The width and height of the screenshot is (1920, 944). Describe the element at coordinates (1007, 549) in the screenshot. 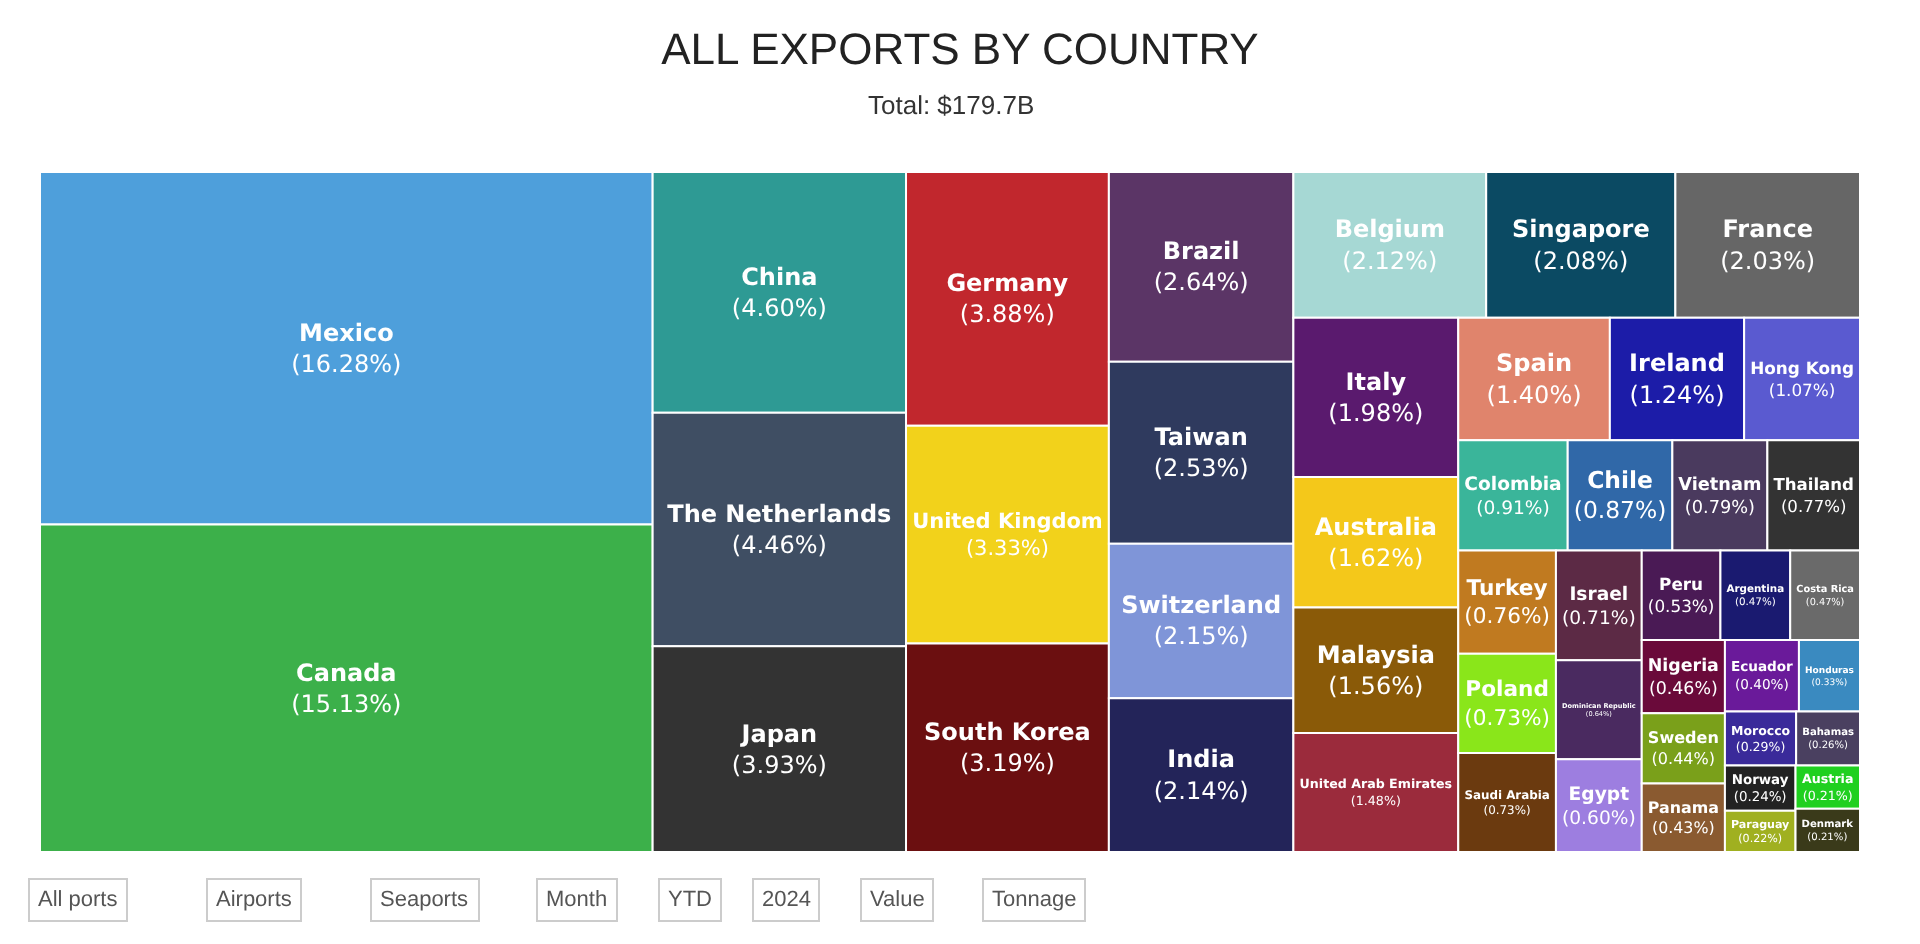

I see `data-label: (3.33%)` at that location.